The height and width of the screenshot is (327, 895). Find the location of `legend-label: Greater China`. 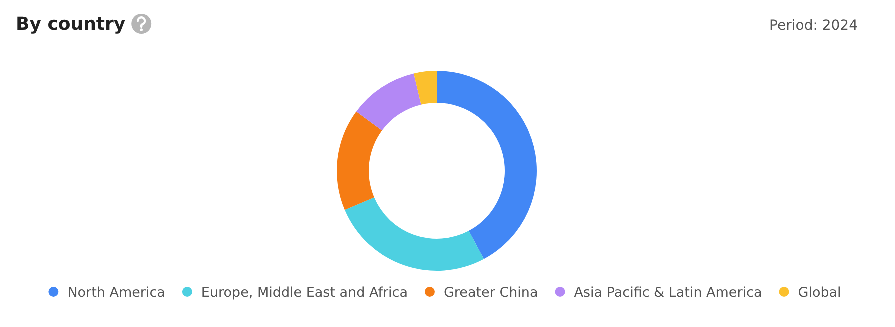

legend-label: Greater China is located at coordinates (491, 293).